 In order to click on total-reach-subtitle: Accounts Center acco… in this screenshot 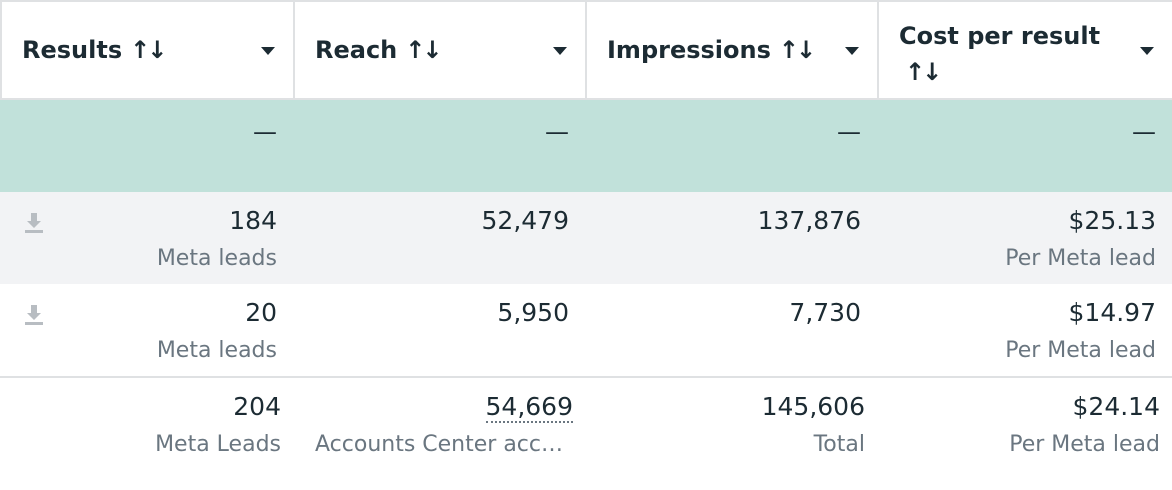, I will do `click(444, 444)`.